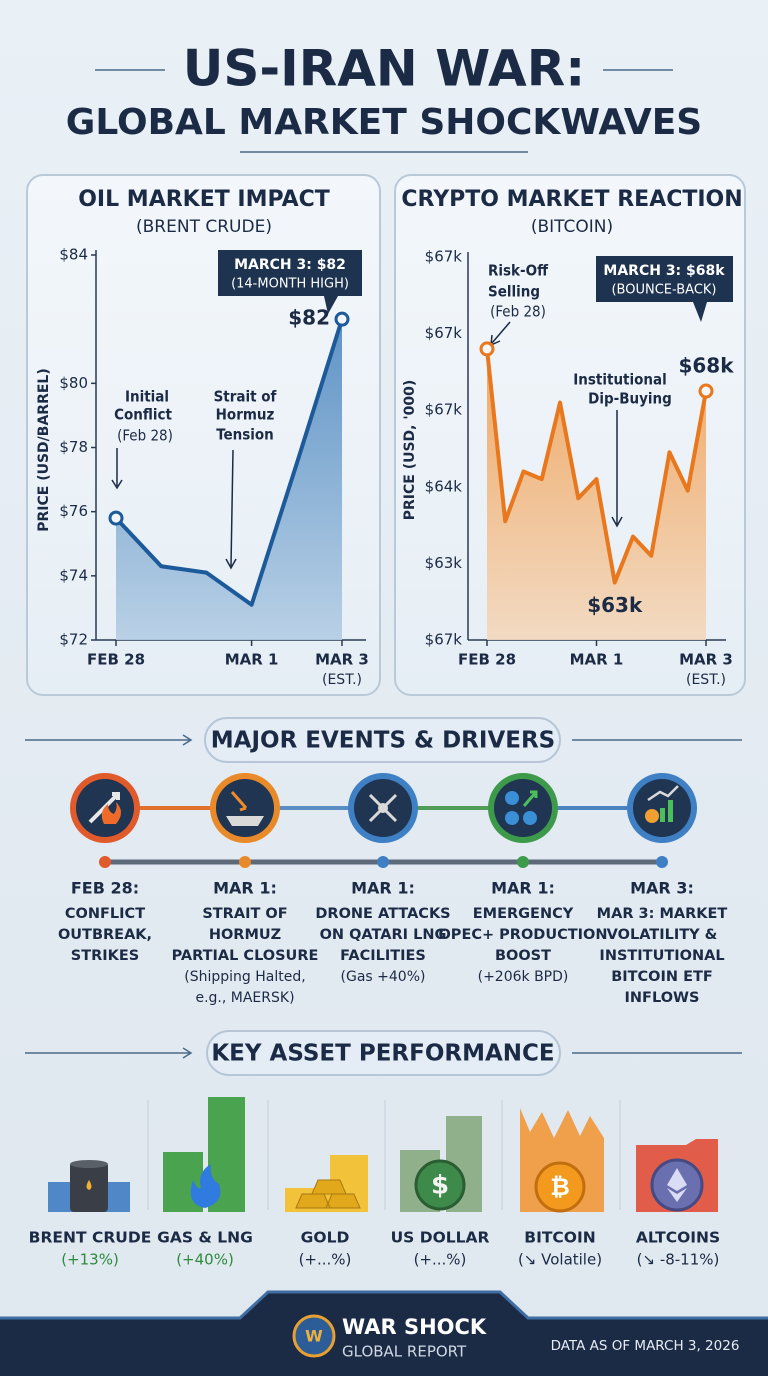  What do you see at coordinates (205, 1260) in the screenshot?
I see `asset-change: (+40%)` at bounding box center [205, 1260].